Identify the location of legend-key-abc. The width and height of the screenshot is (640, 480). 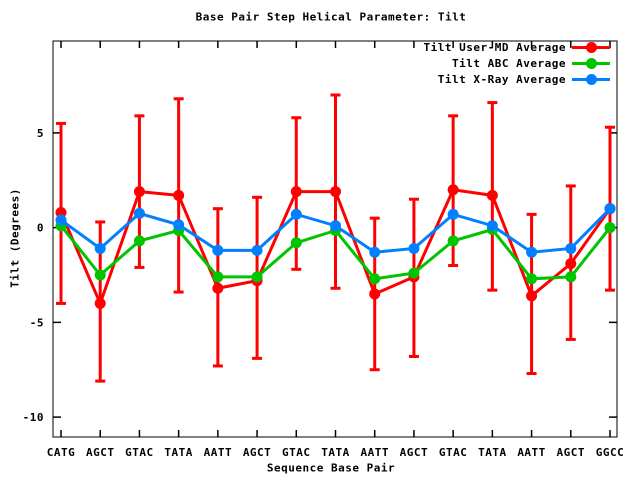
(591, 63).